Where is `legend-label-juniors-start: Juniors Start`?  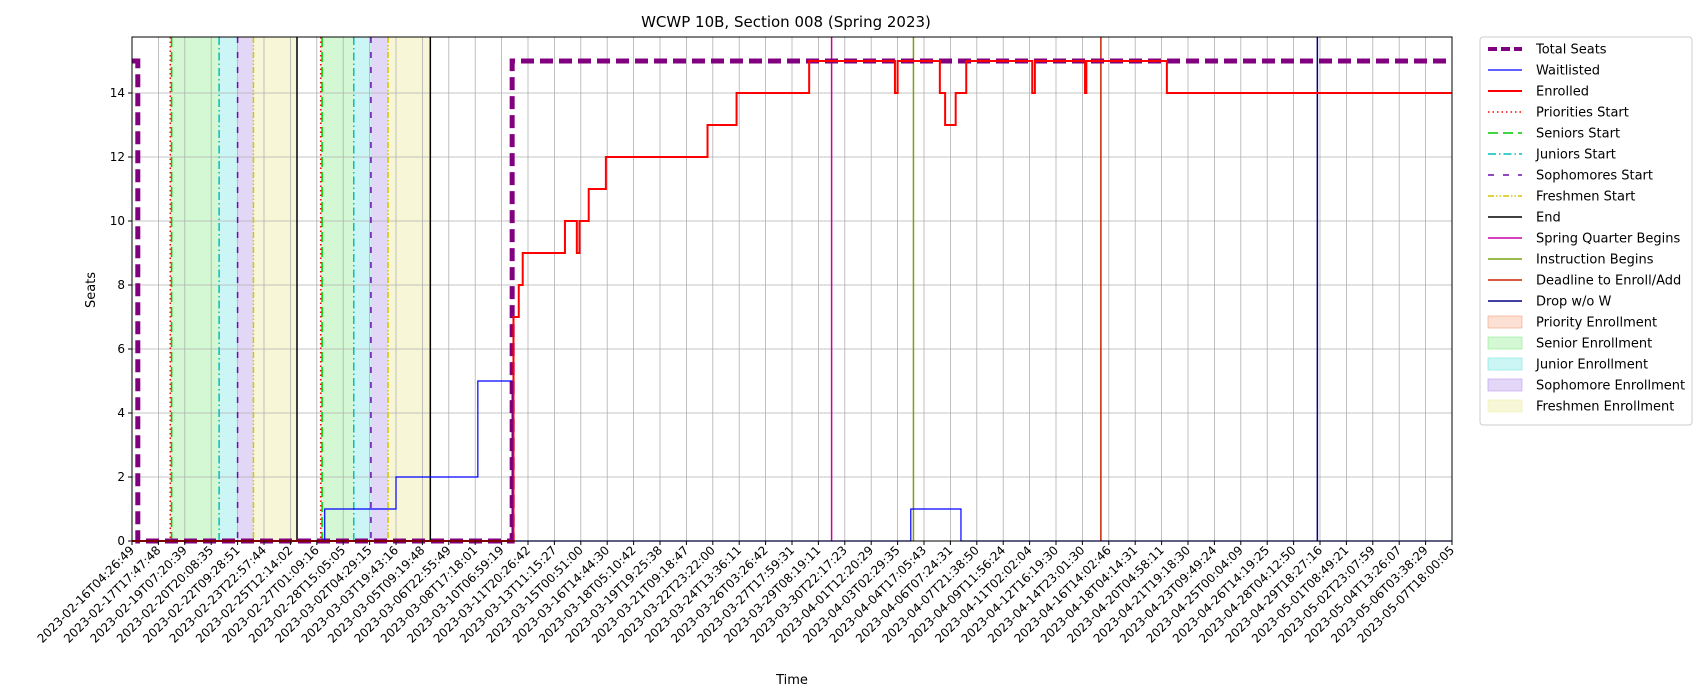
legend-label-juniors-start: Juniors Start is located at coordinates (1575, 155).